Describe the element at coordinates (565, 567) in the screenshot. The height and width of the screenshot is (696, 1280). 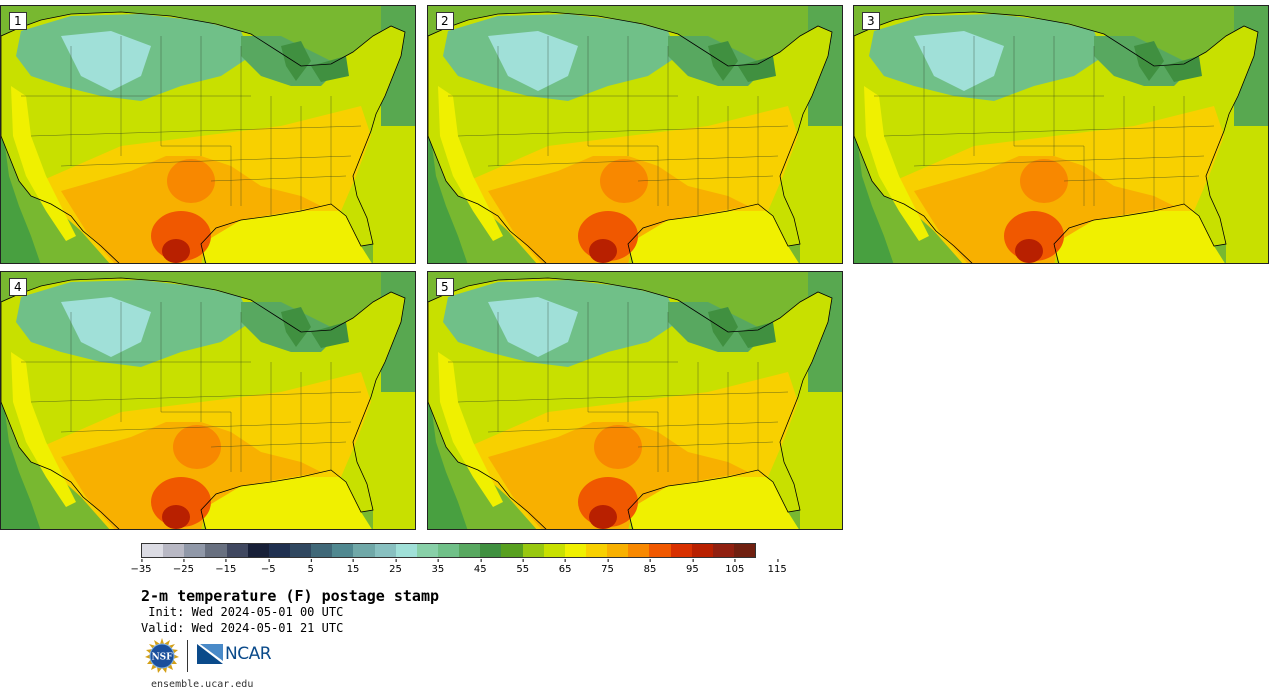
I see `colorbar-tick-label: 65` at that location.